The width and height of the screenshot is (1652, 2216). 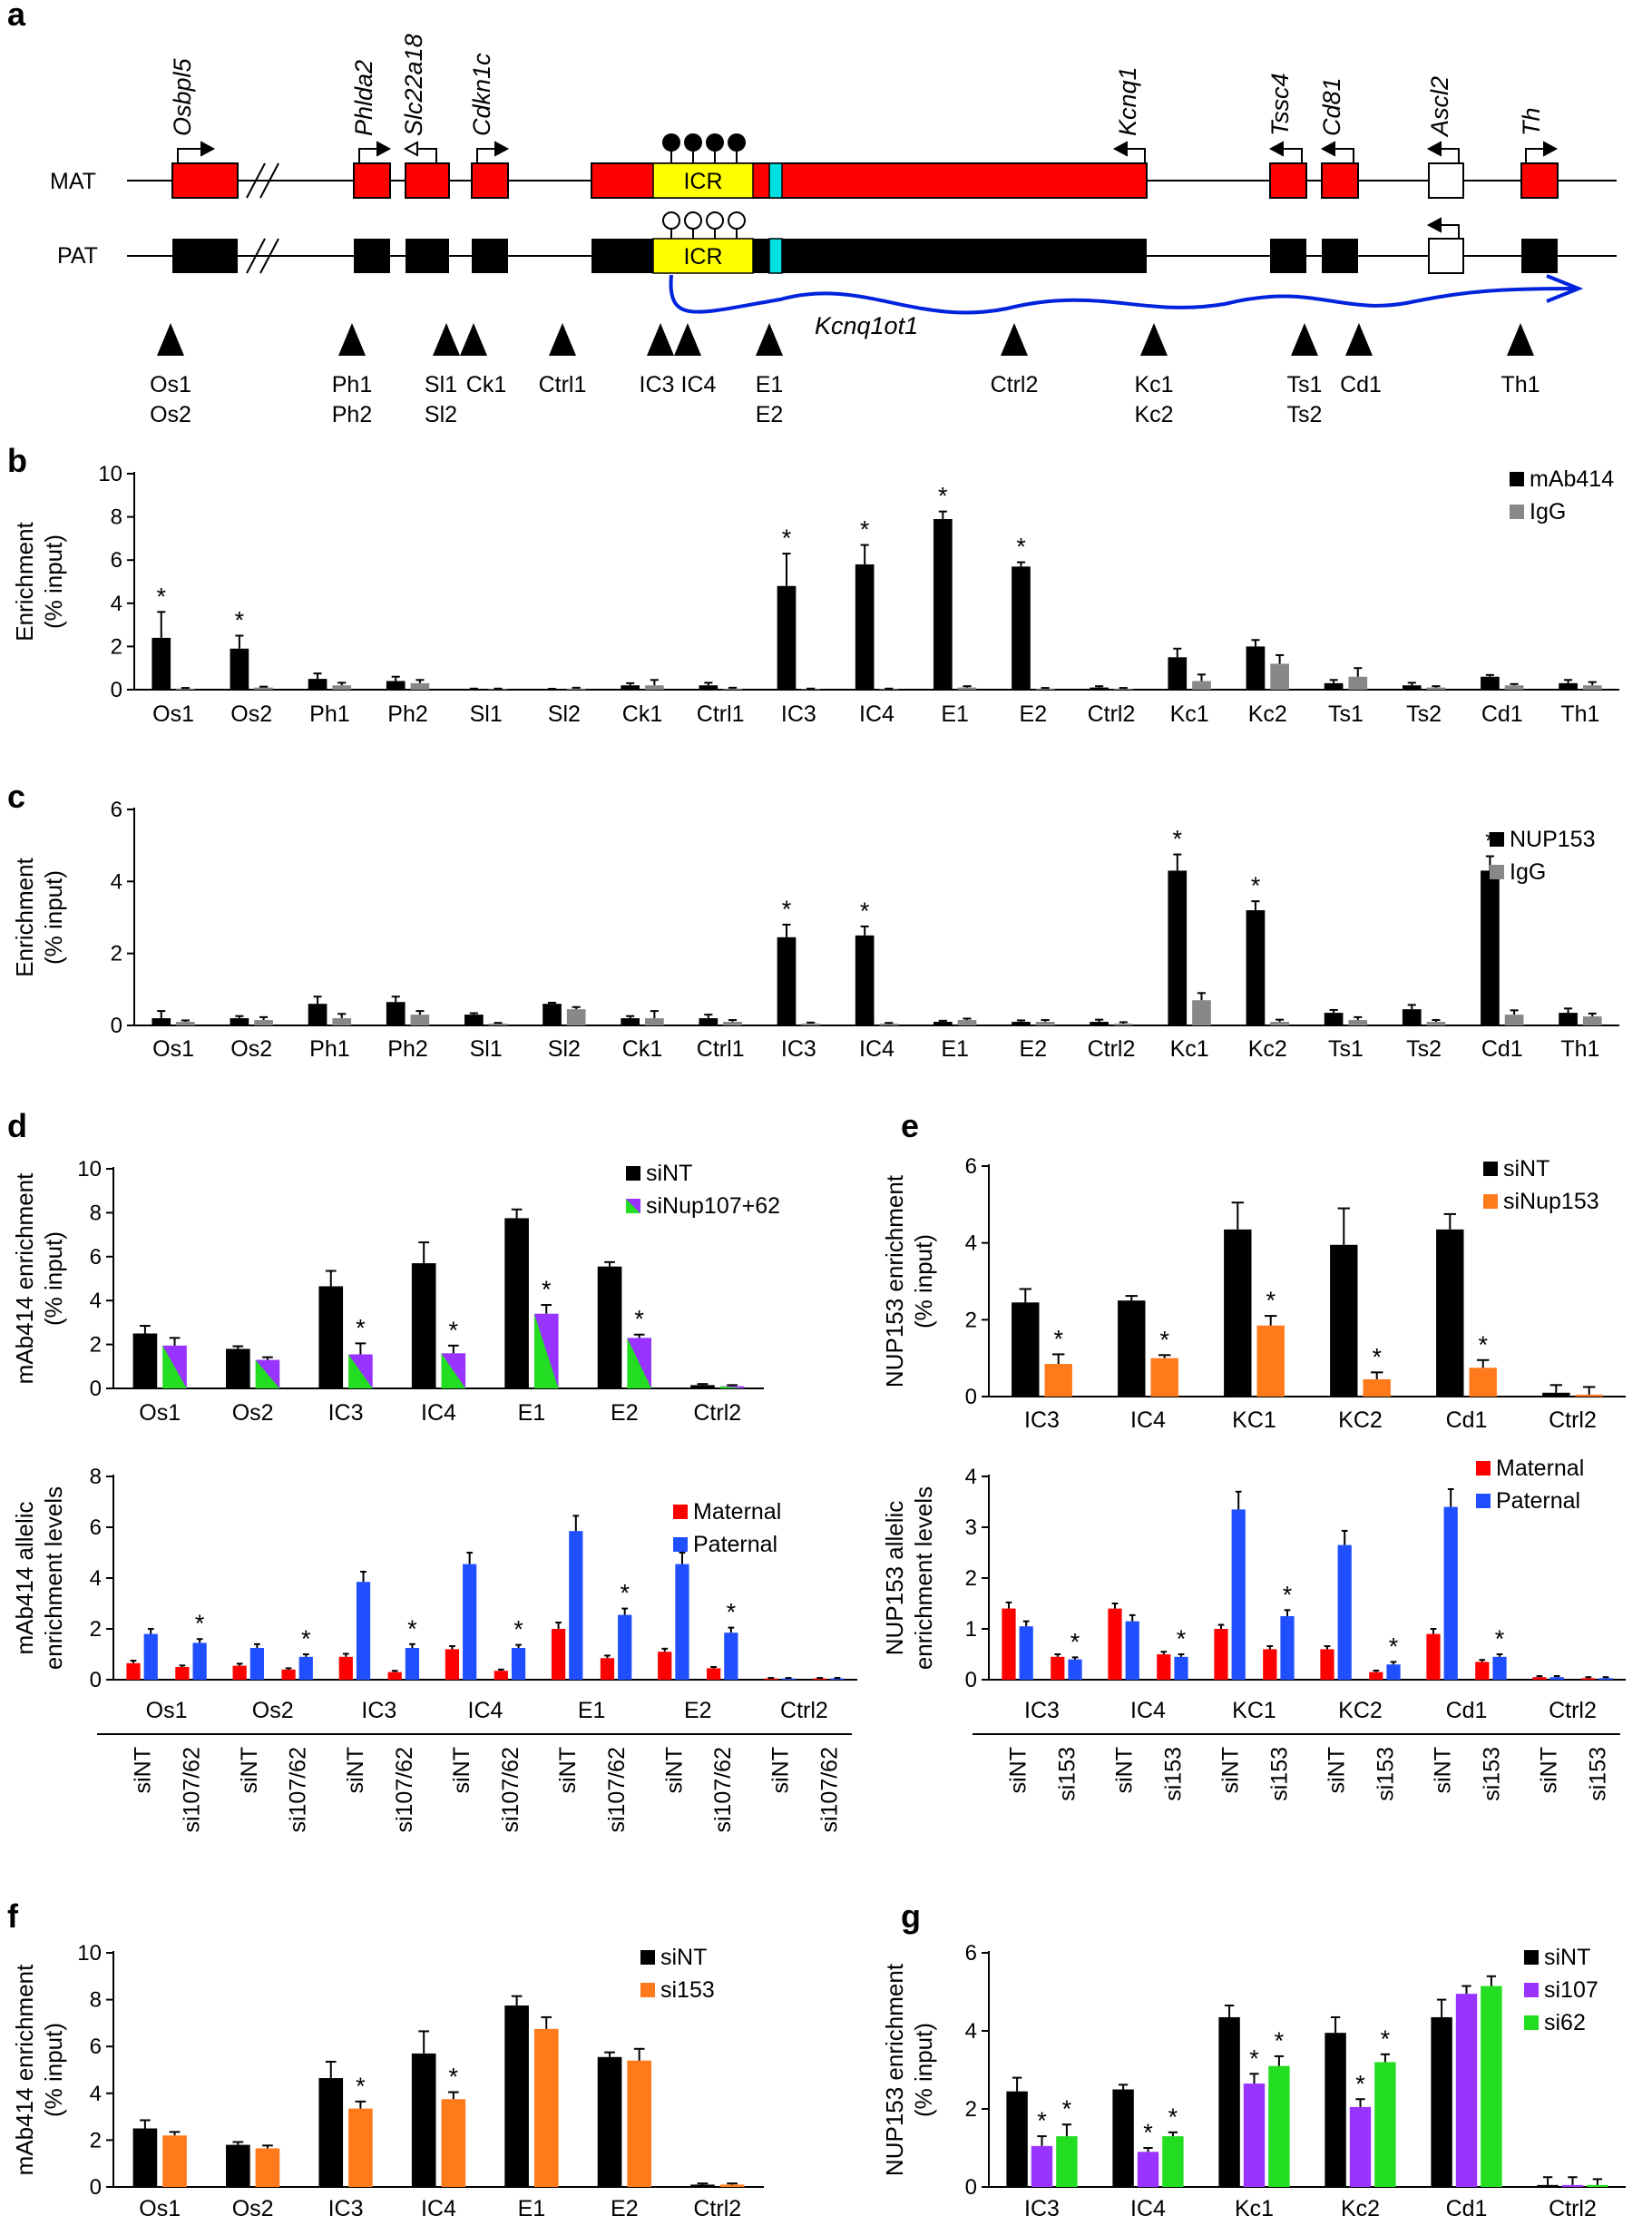 I want to click on y-tick-label: 0, so click(x=971, y=1397).